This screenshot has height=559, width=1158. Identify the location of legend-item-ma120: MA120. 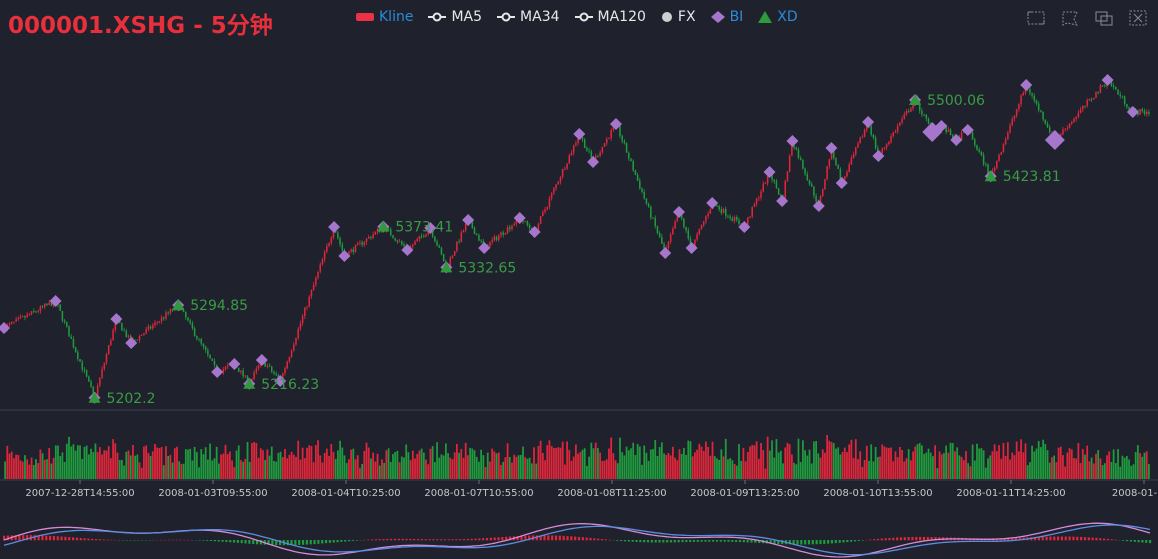
(610, 17).